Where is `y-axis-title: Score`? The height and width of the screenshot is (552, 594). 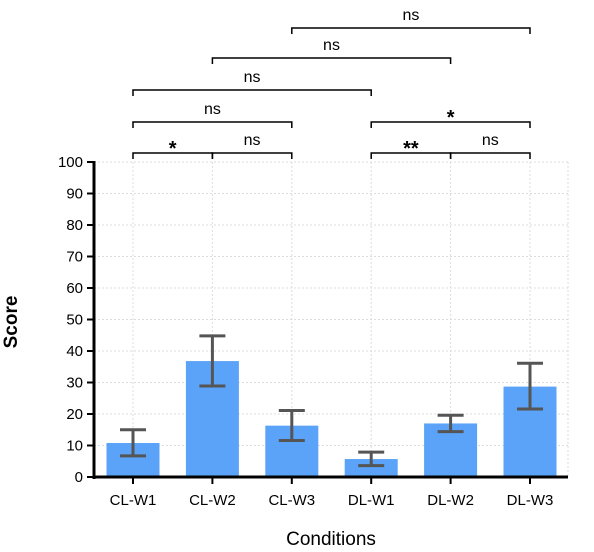
y-axis-title: Score is located at coordinates (11, 322).